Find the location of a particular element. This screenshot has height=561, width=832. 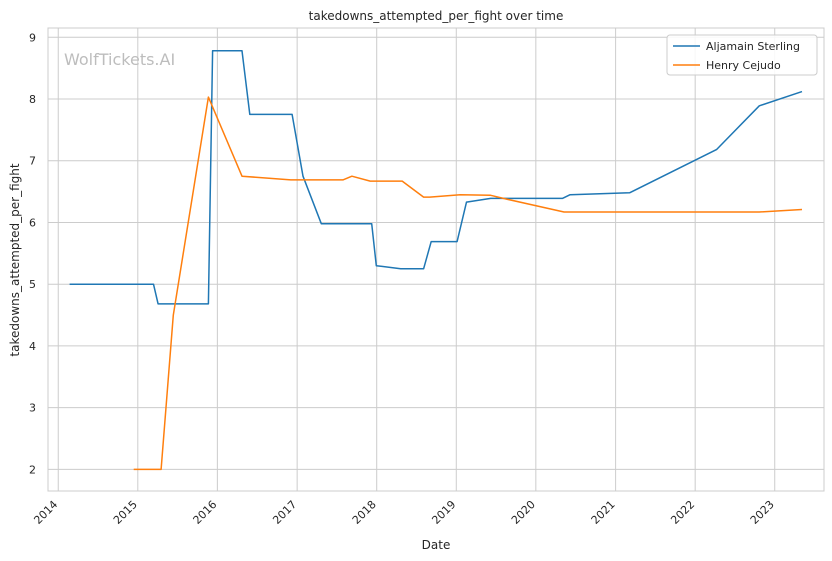

x-axis-label: Date is located at coordinates (436, 545).